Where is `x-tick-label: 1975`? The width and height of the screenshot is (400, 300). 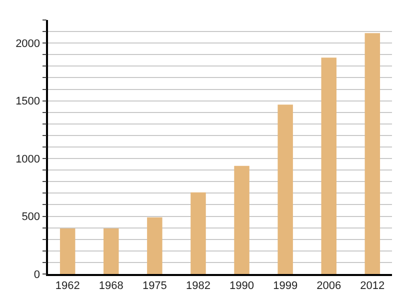
x-tick-label: 1975 is located at coordinates (154, 286).